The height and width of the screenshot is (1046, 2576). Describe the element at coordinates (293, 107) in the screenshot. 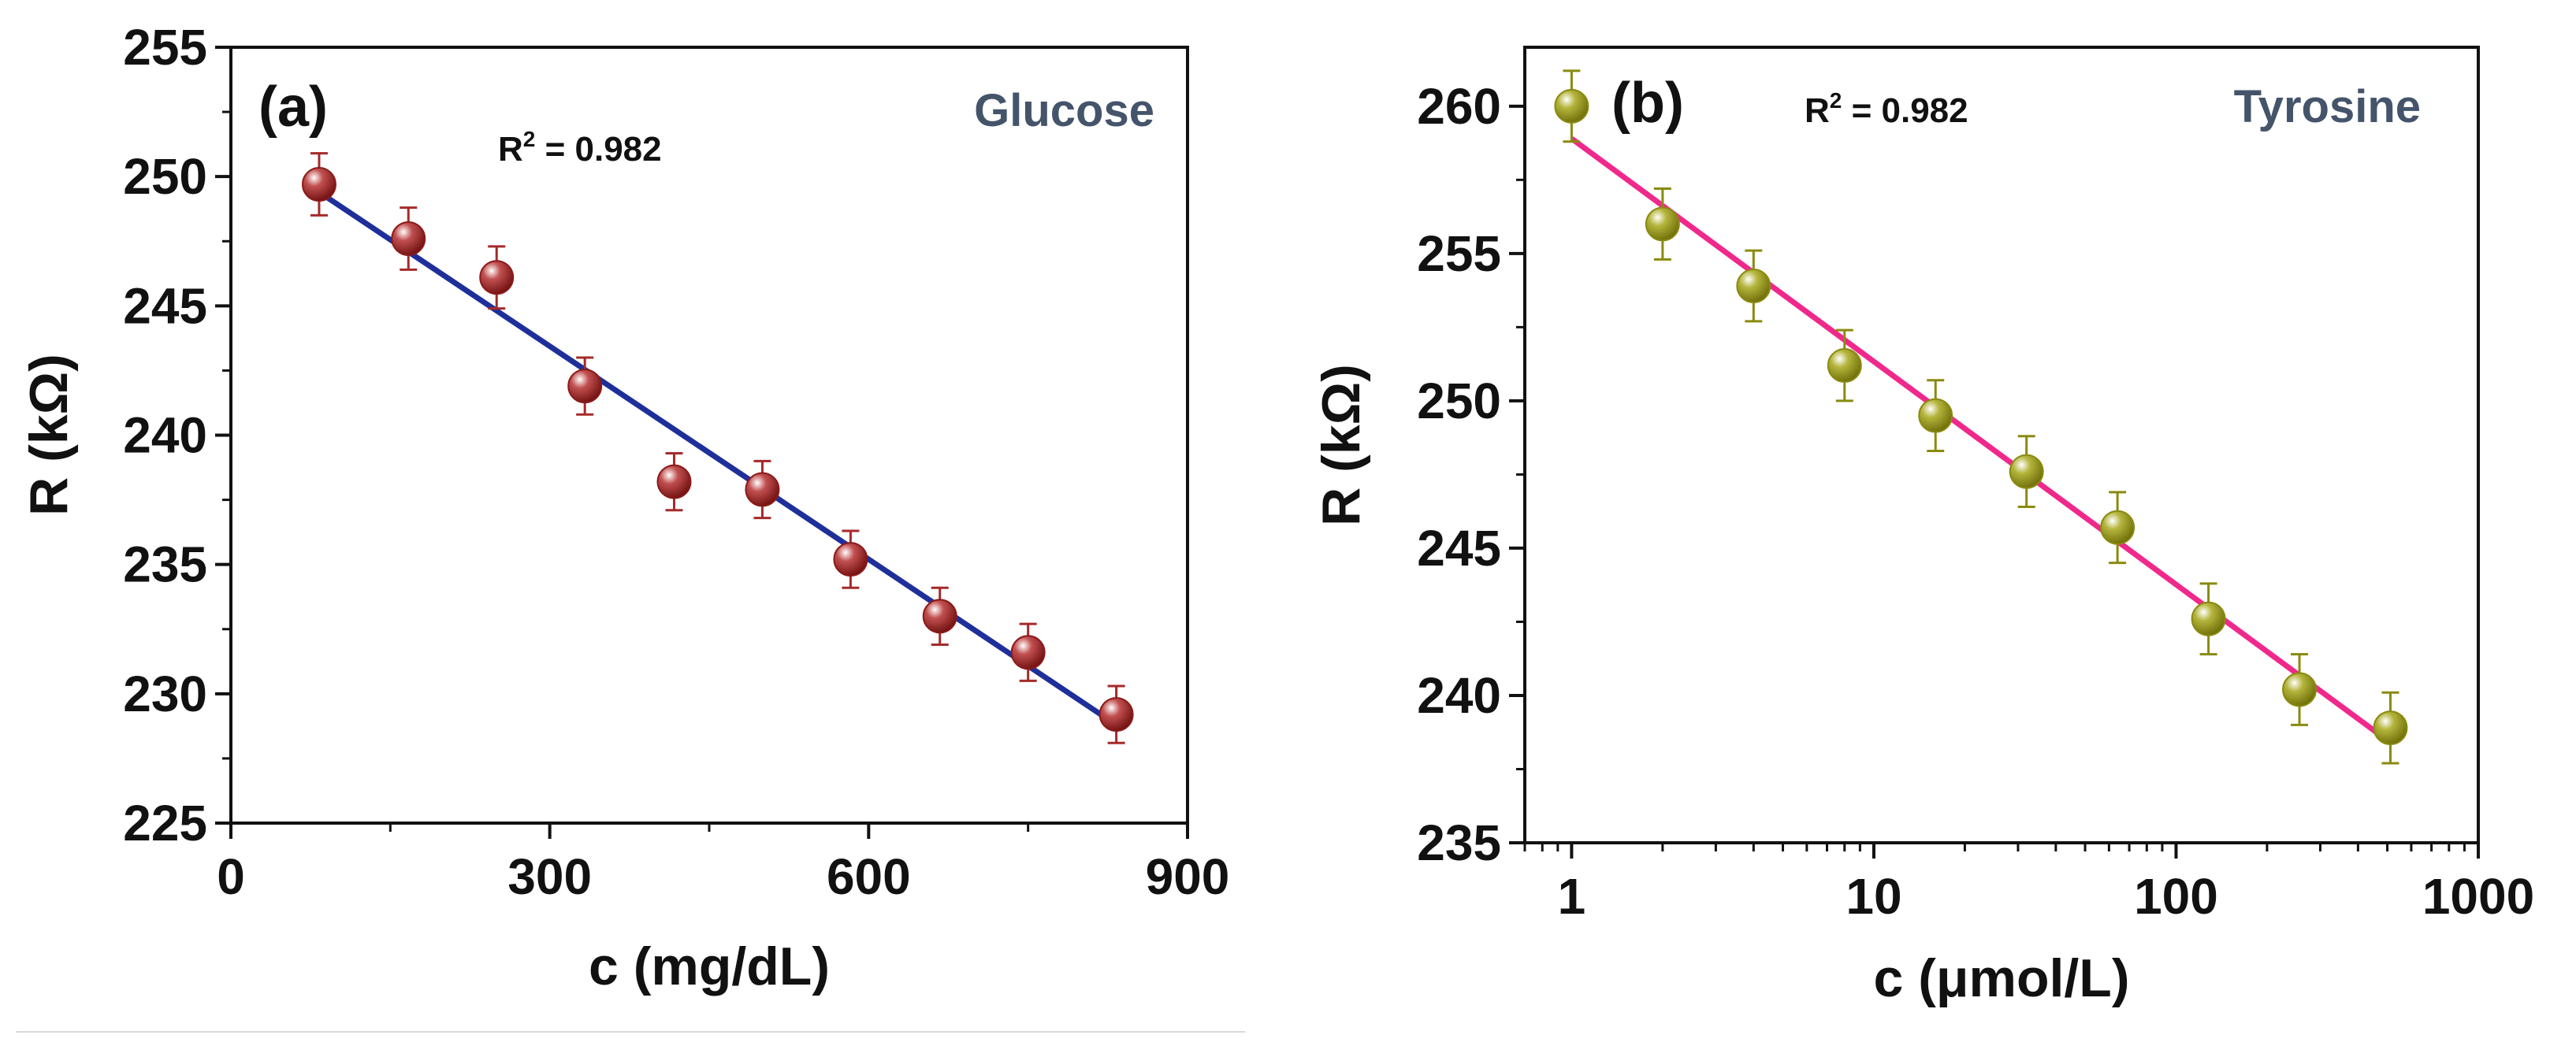

I see `panel-label: (a)` at that location.